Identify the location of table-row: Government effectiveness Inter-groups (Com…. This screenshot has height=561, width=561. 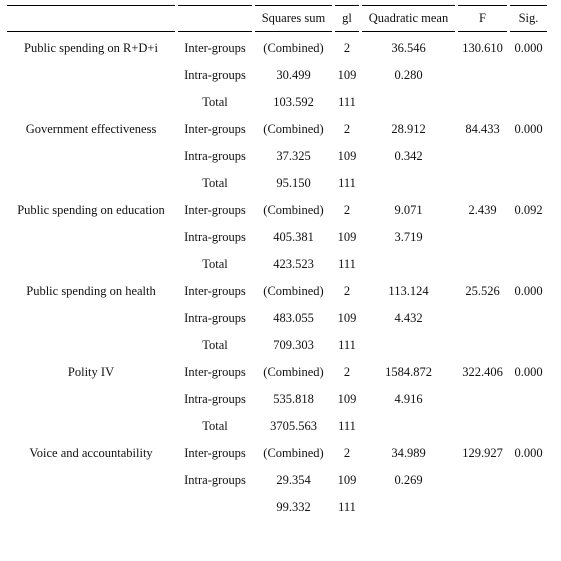
(277, 129).